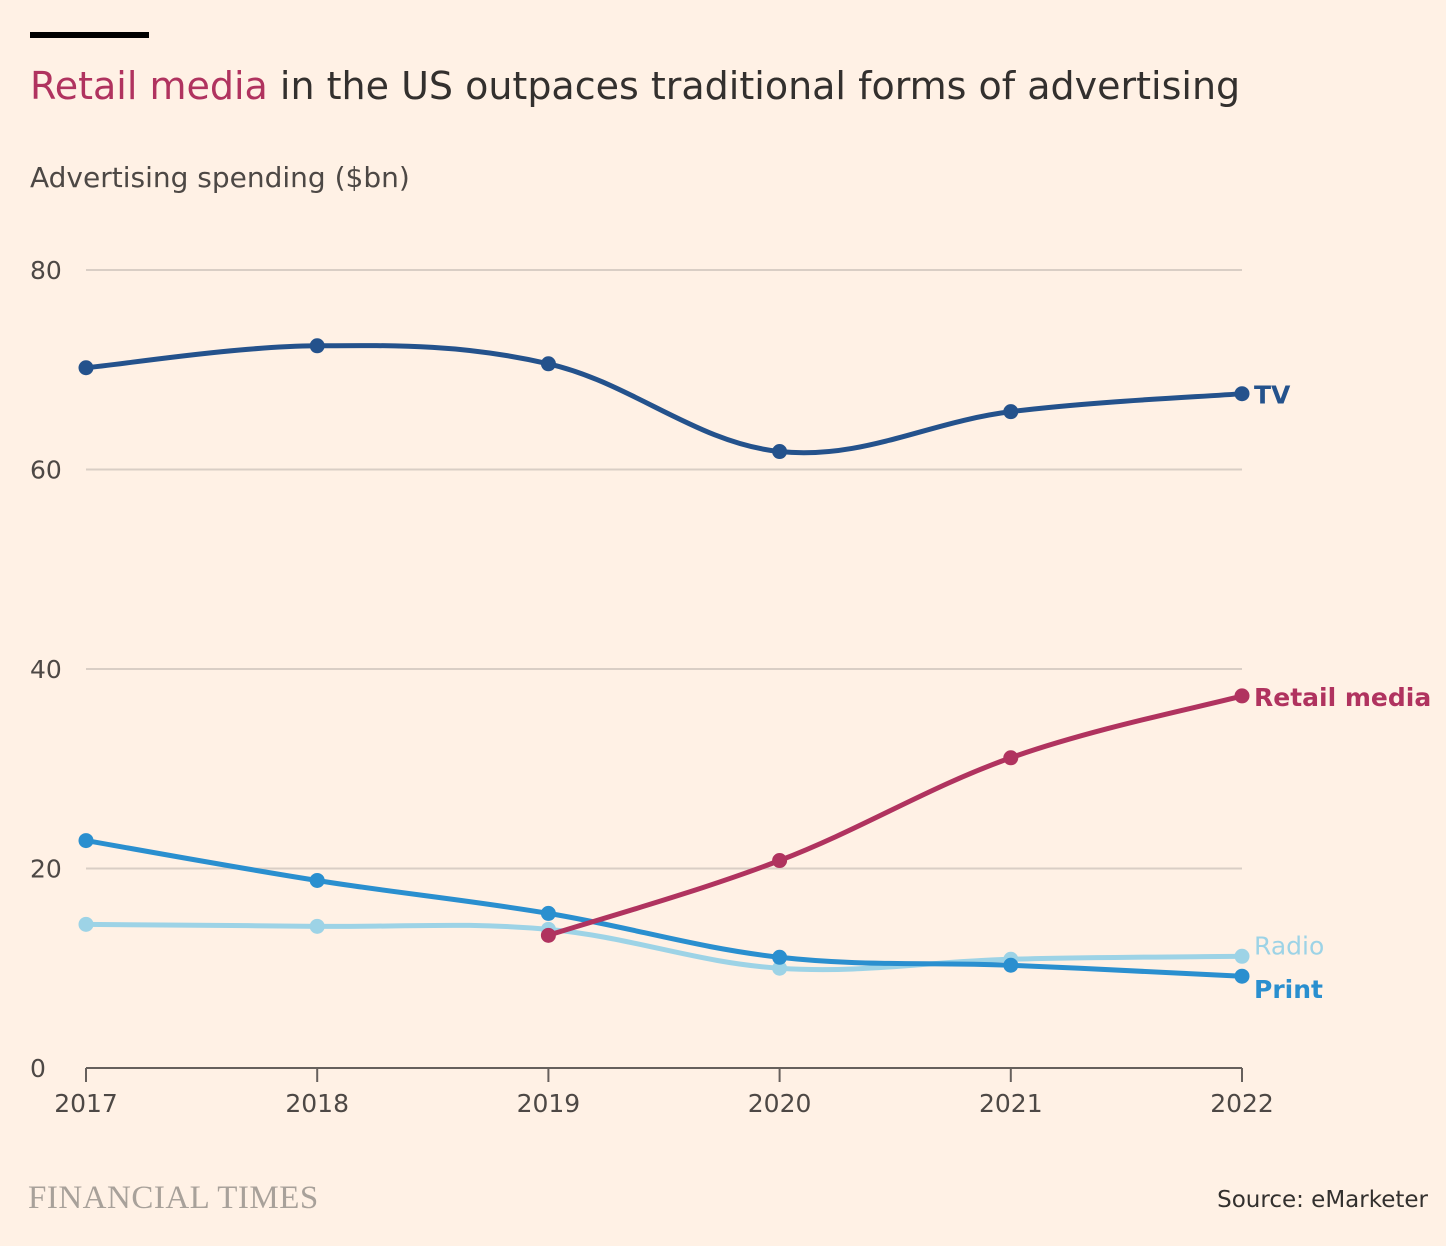 The image size is (1446, 1246). What do you see at coordinates (149, 86) in the screenshot?
I see `title-highlight: Retail media` at bounding box center [149, 86].